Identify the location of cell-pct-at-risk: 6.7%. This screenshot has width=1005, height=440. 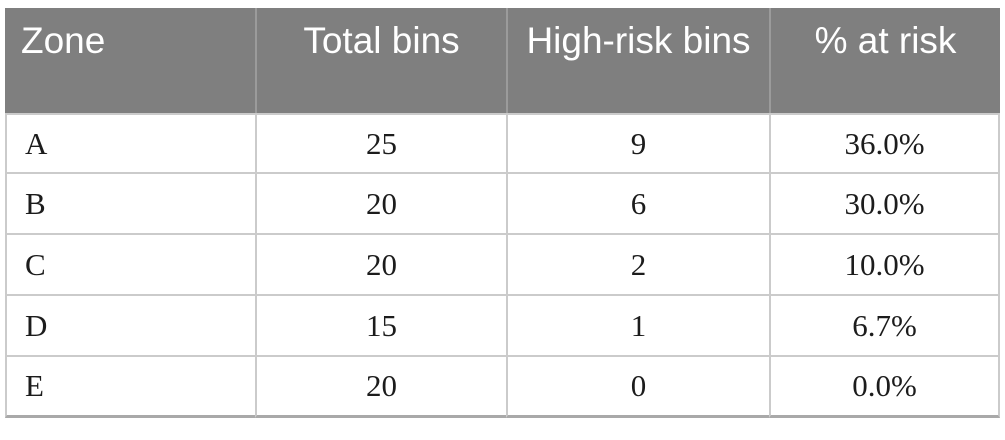
(884, 326).